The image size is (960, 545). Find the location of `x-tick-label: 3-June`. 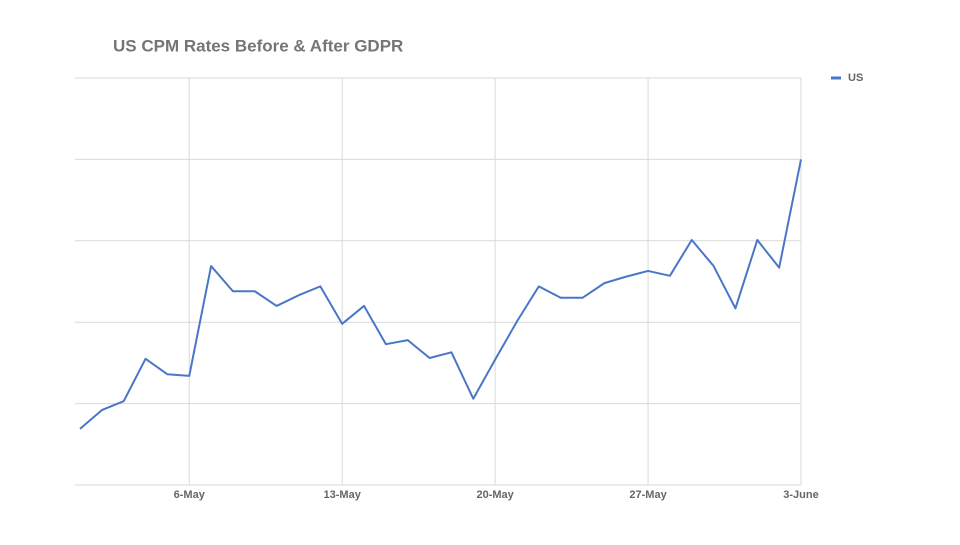

x-tick-label: 3-June is located at coordinates (800, 495).